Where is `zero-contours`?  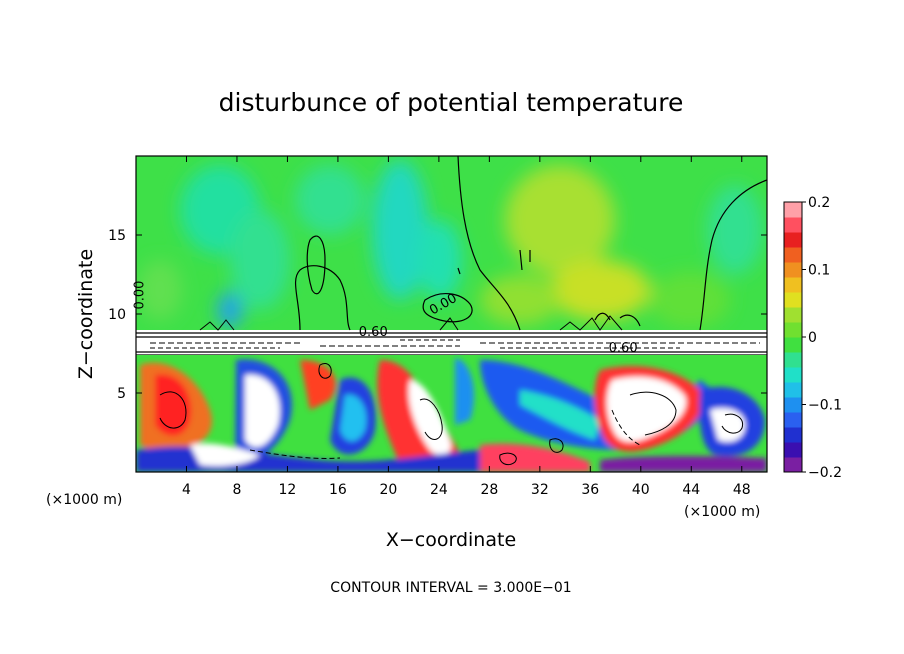 zero-contours is located at coordinates (530, 243).